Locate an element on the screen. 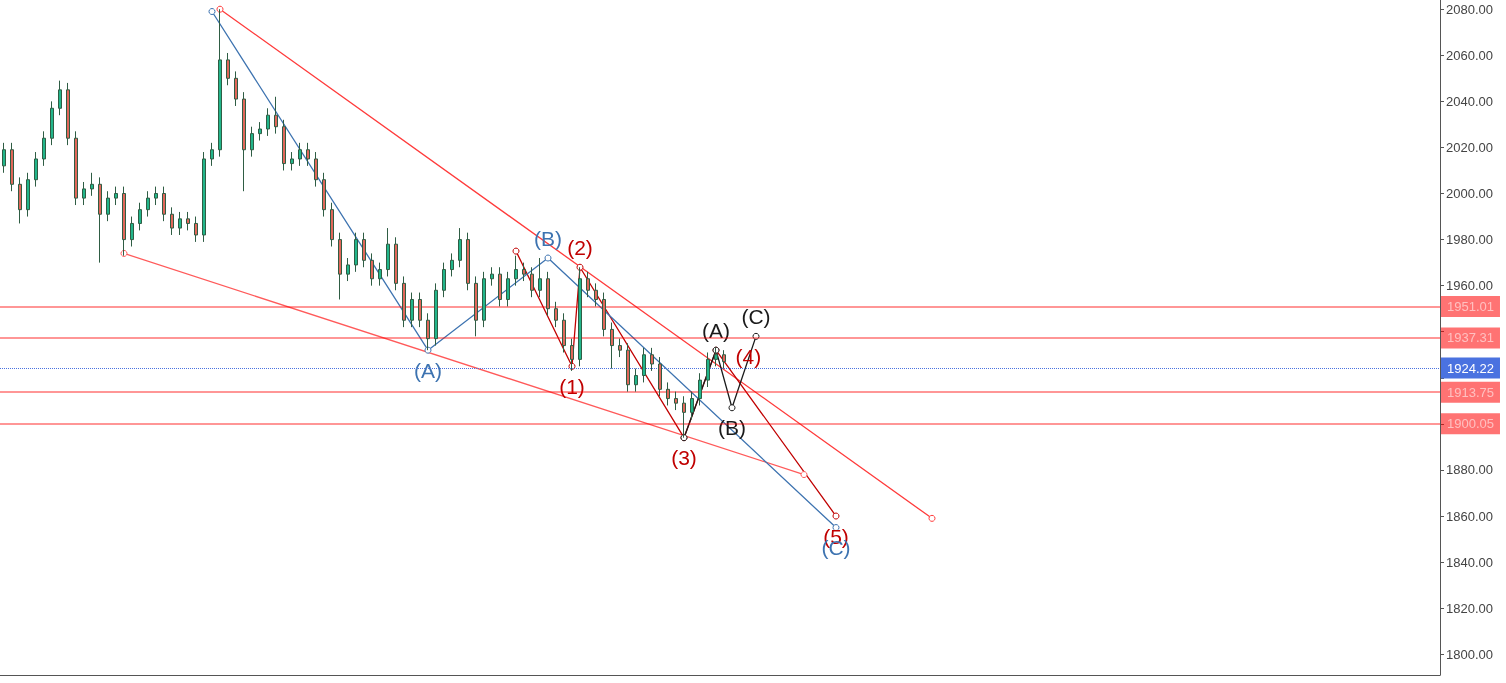  ref-line-label: 1900.05 is located at coordinates (1470, 424).